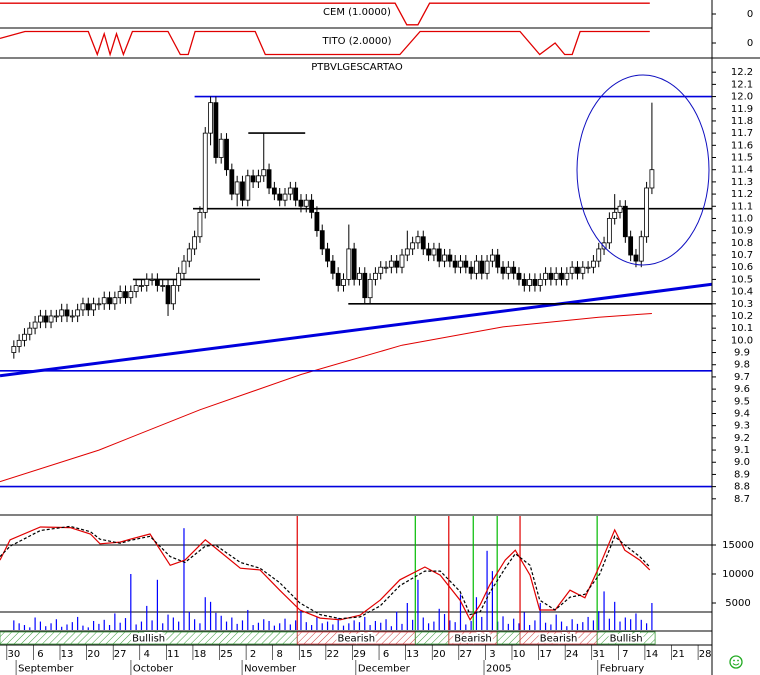 The width and height of the screenshot is (760, 675). I want to click on y-tick-label: 12.1, so click(742, 84).